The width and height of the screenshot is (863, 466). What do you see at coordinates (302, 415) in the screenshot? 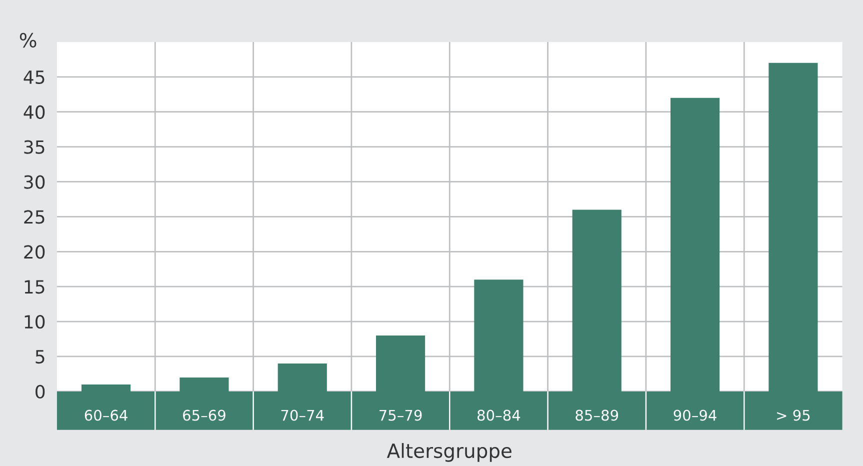
I see `x-tick-label: 70–74` at bounding box center [302, 415].